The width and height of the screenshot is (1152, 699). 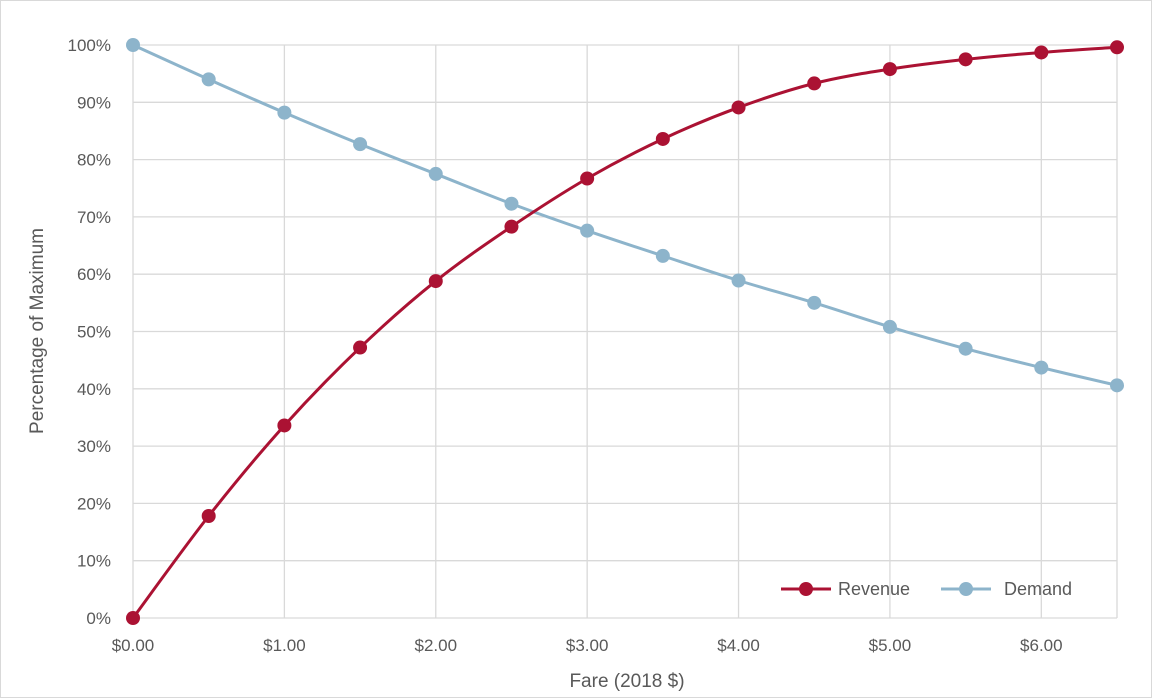 I want to click on legend-item-revenue: Revenue, so click(x=845, y=589).